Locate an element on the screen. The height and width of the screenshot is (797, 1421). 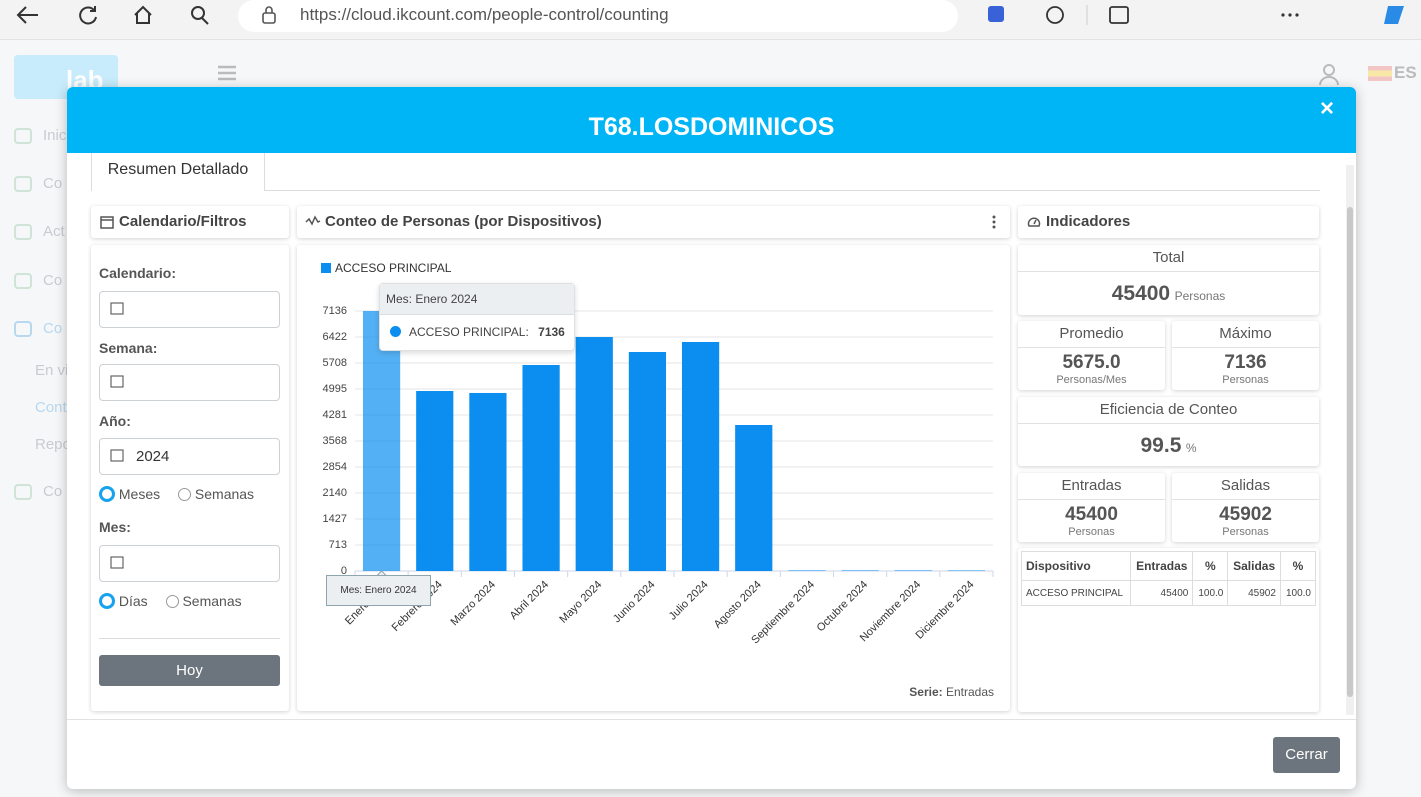
x-tick-label: Julio 2024 is located at coordinates (689, 601).